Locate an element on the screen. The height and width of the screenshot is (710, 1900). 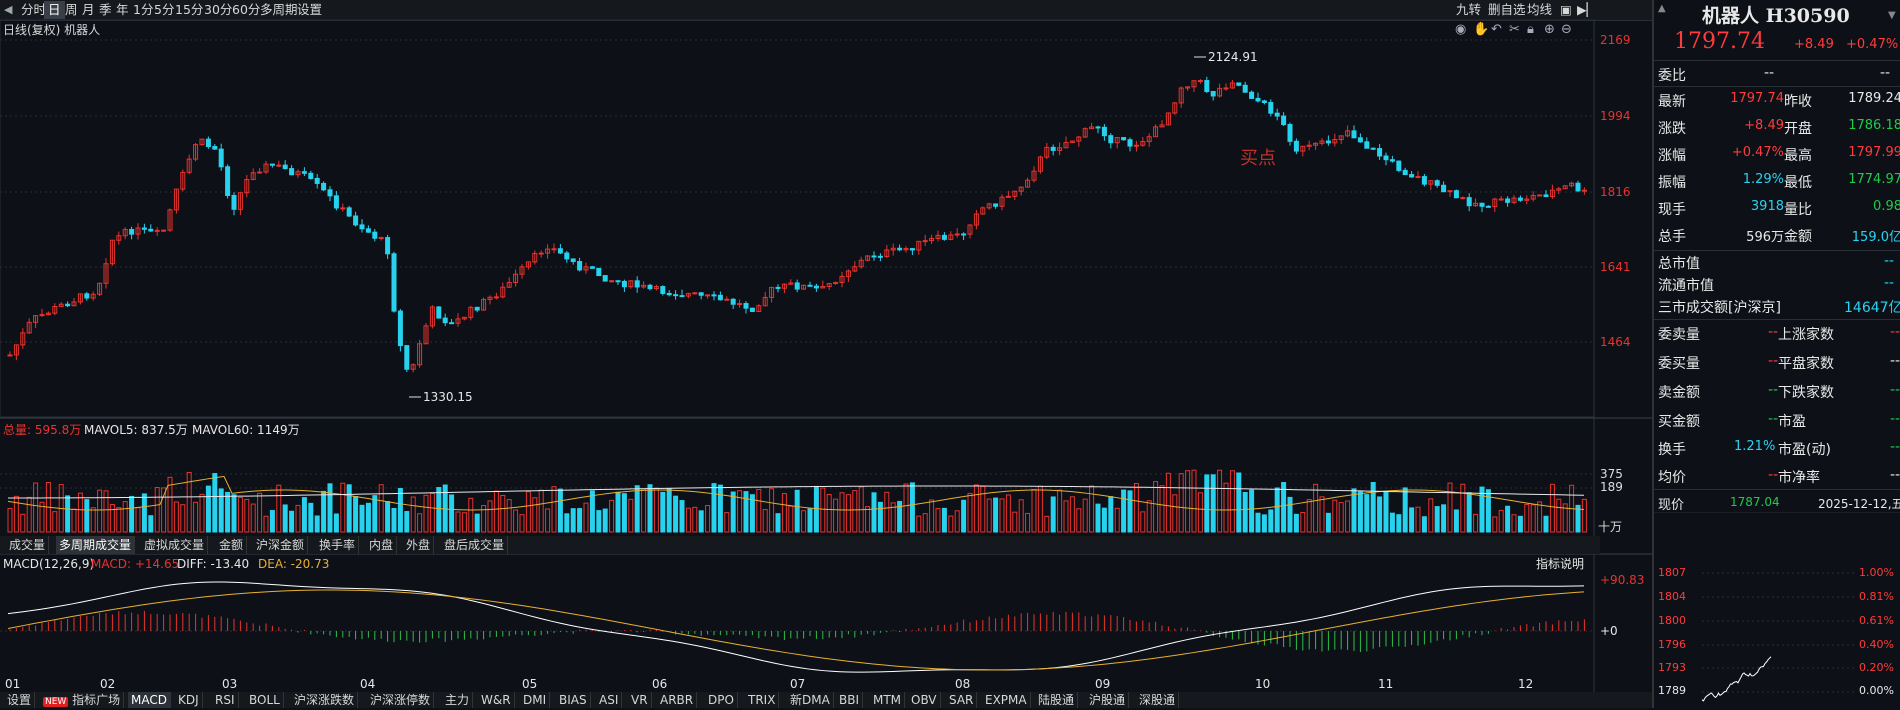
zoom-in-icon: ⊕ is located at coordinates (1549, 29).